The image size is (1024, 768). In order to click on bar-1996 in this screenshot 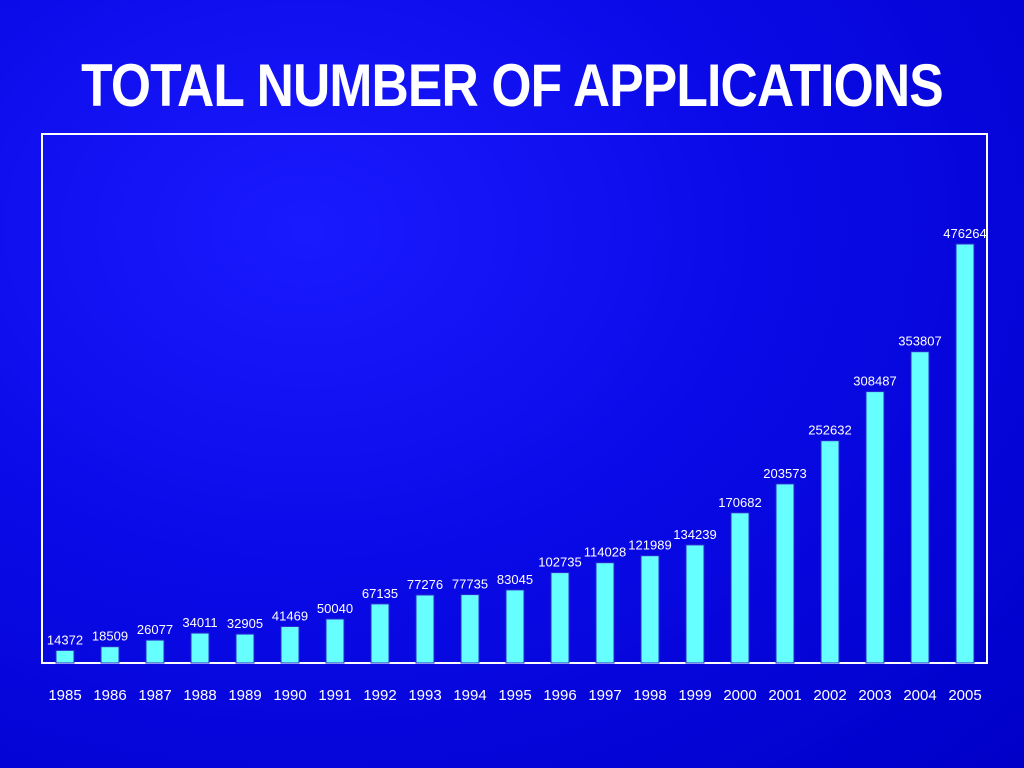, I will do `click(560, 618)`.